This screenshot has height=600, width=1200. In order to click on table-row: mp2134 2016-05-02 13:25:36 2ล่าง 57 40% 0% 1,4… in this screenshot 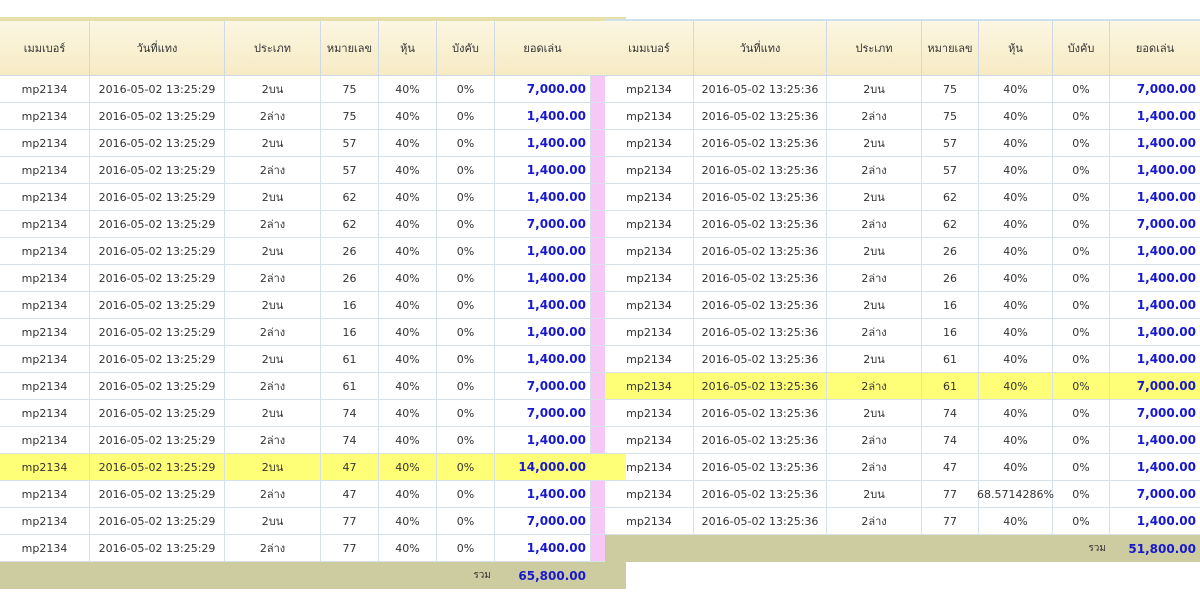, I will do `click(902, 170)`.